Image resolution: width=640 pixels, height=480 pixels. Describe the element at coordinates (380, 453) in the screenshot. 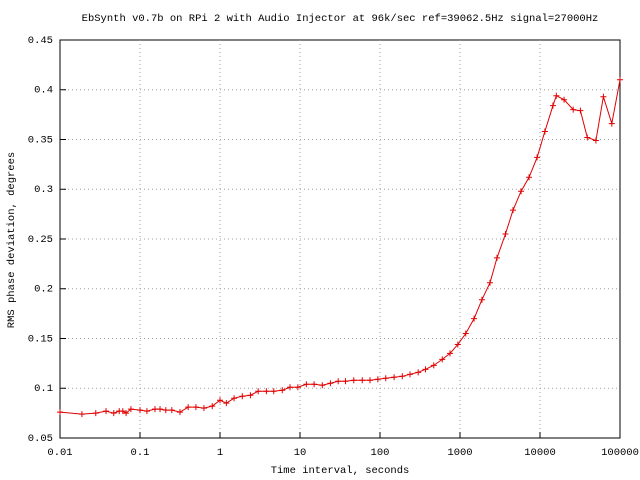

I see `x-tick-label: 100` at that location.